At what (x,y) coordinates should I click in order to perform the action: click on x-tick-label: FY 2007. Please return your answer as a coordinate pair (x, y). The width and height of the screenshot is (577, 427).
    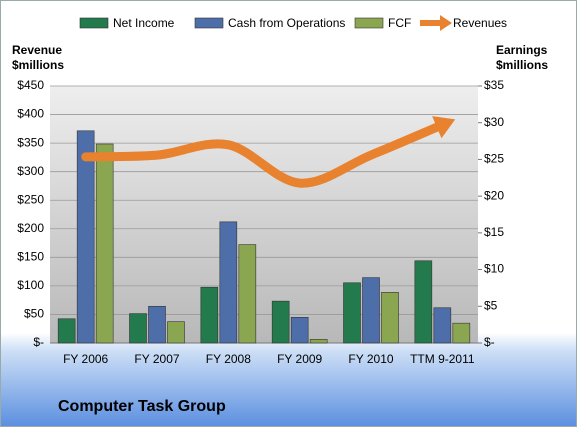
    Looking at the image, I should click on (156, 359).